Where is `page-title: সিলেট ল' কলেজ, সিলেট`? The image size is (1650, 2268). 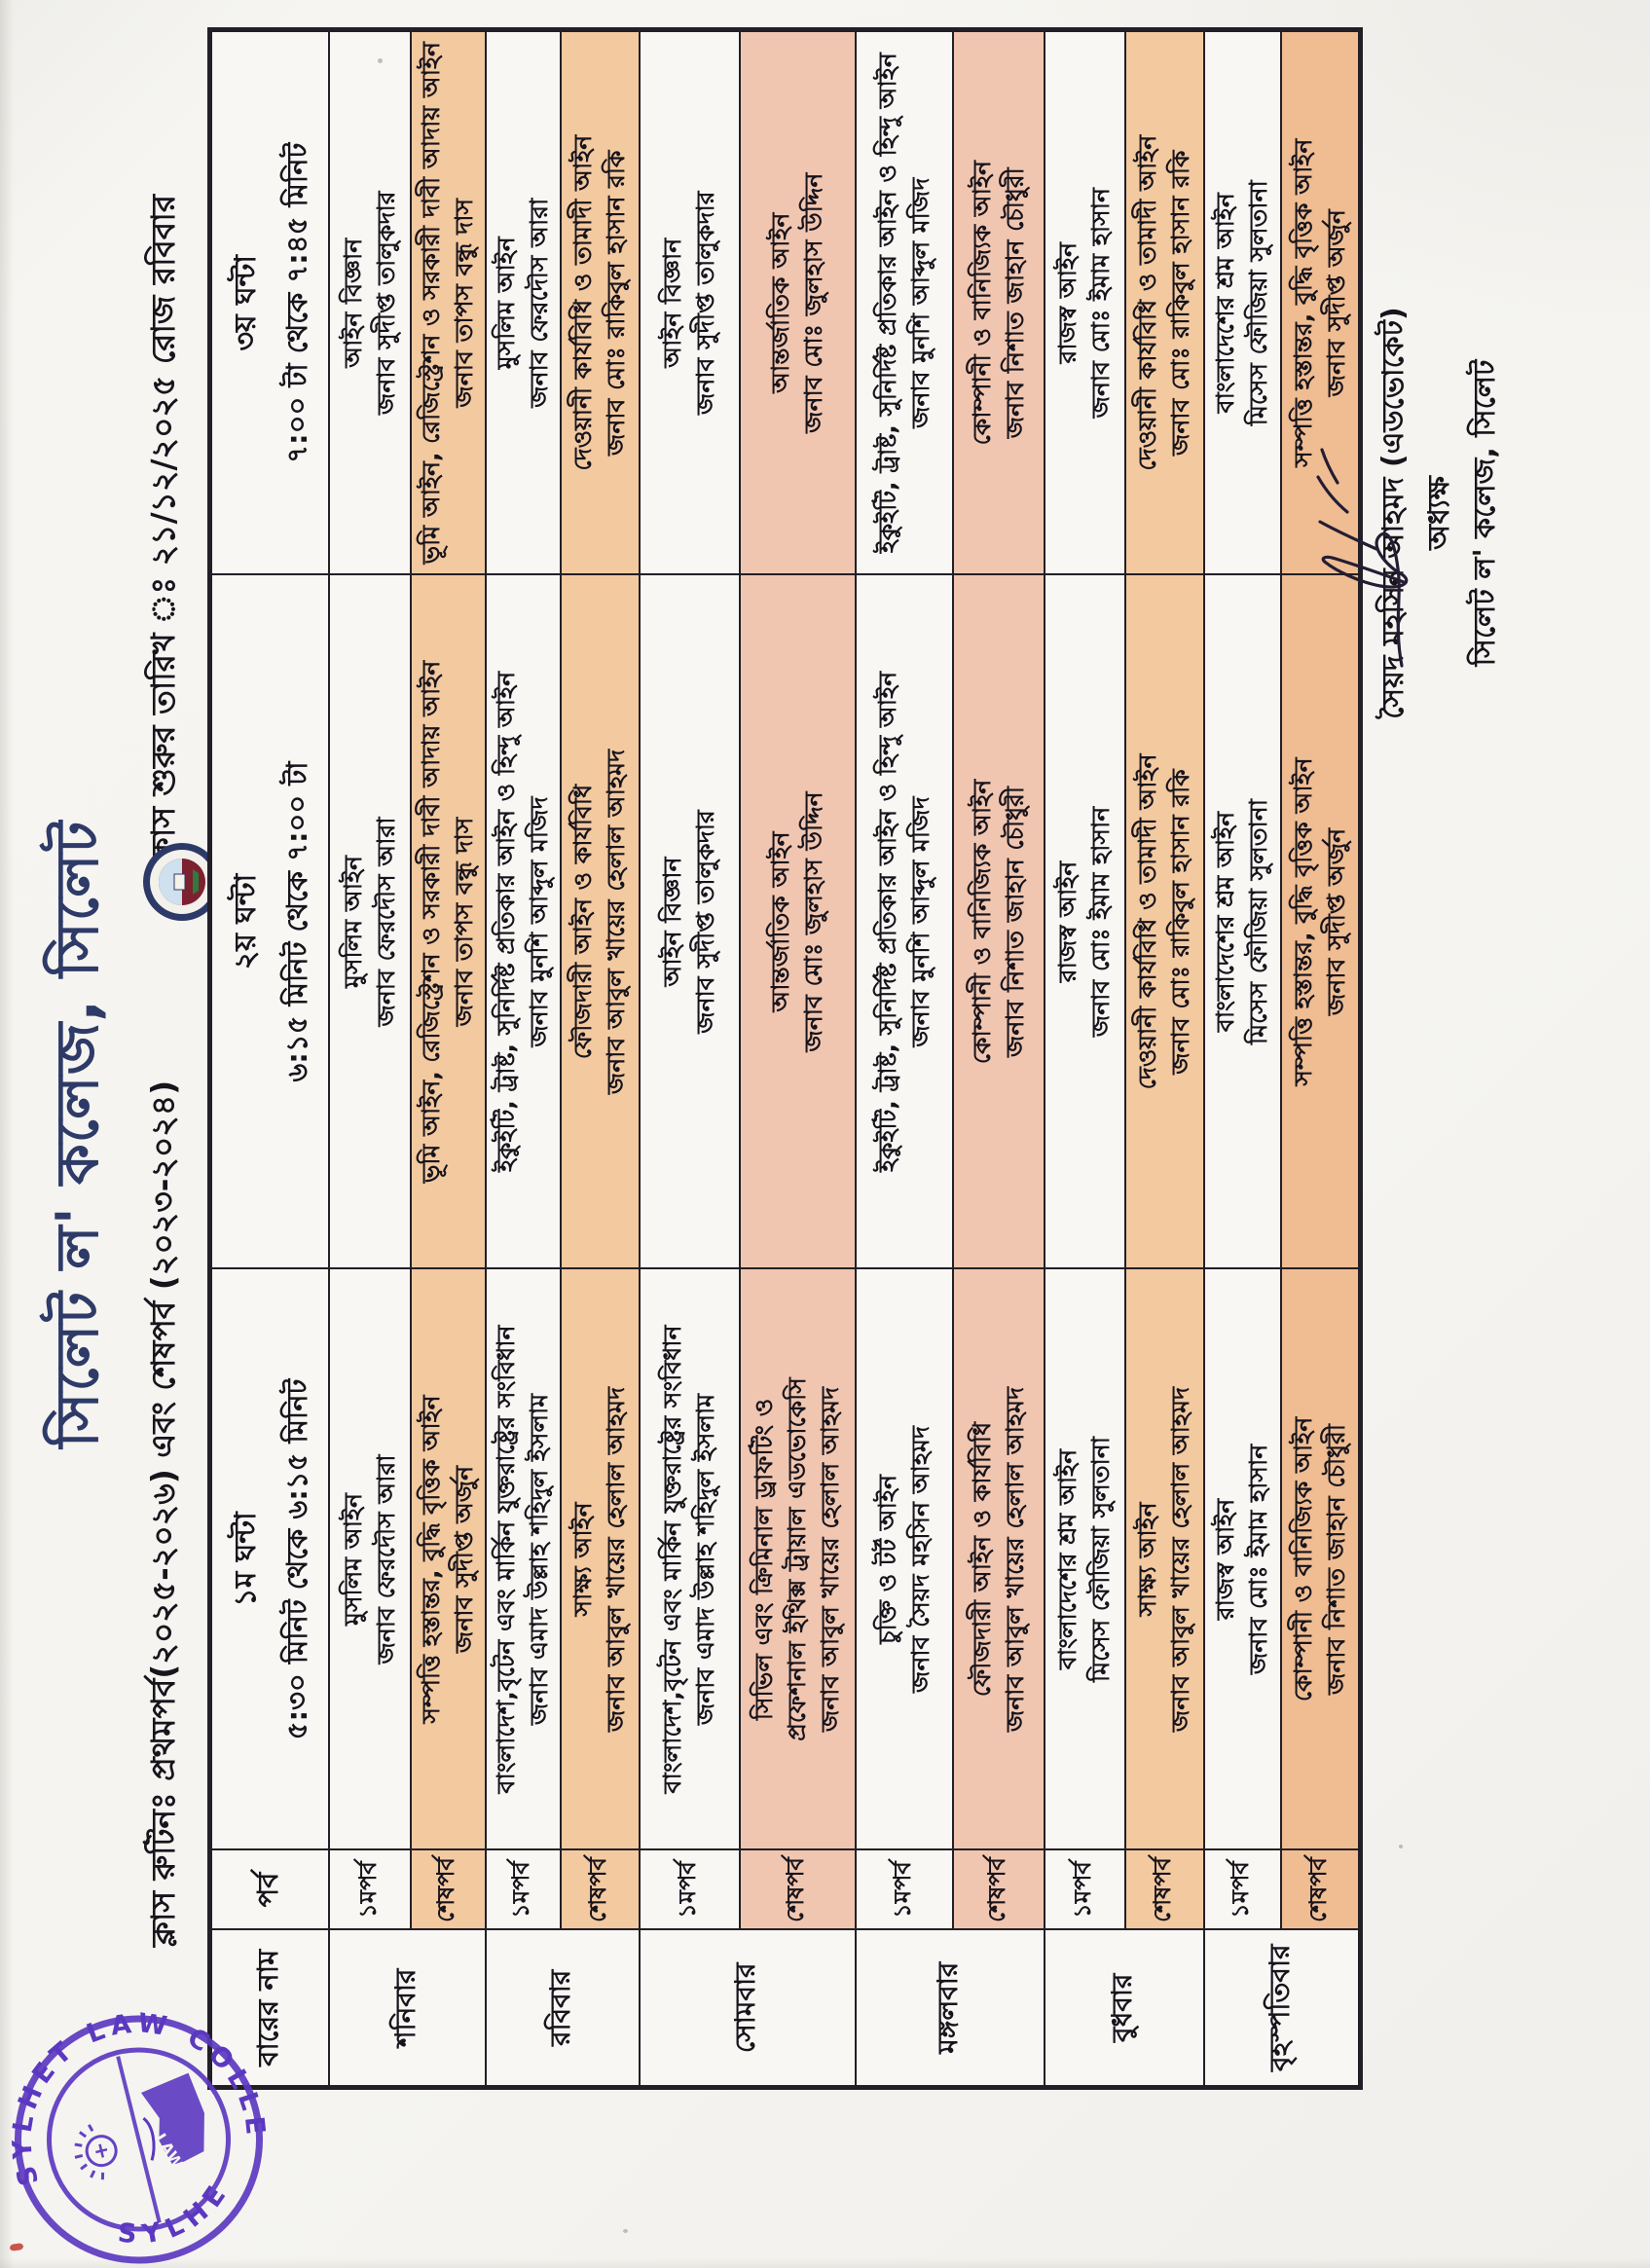 page-title: সিলেট ল' কলেজ, সিলেট is located at coordinates (78, 1134).